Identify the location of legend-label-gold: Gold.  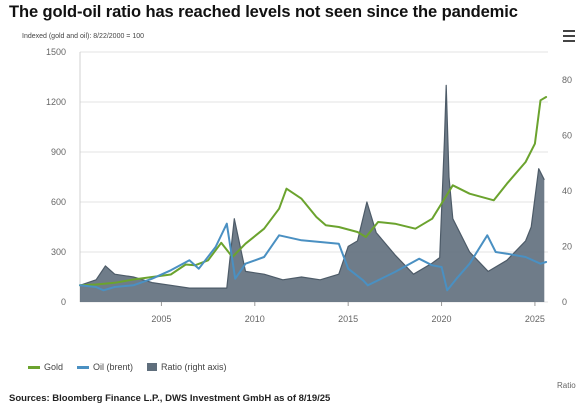
(54, 367).